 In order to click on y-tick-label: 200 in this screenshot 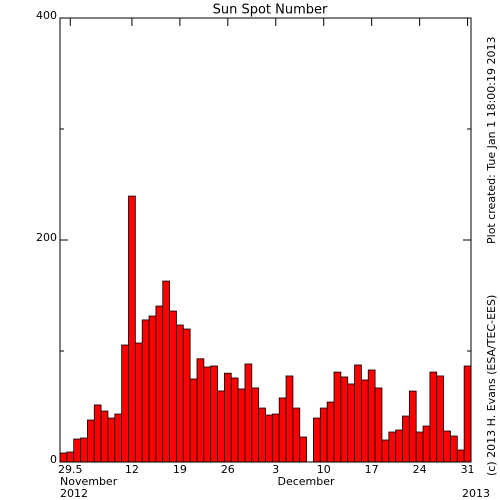, I will do `click(46, 237)`.